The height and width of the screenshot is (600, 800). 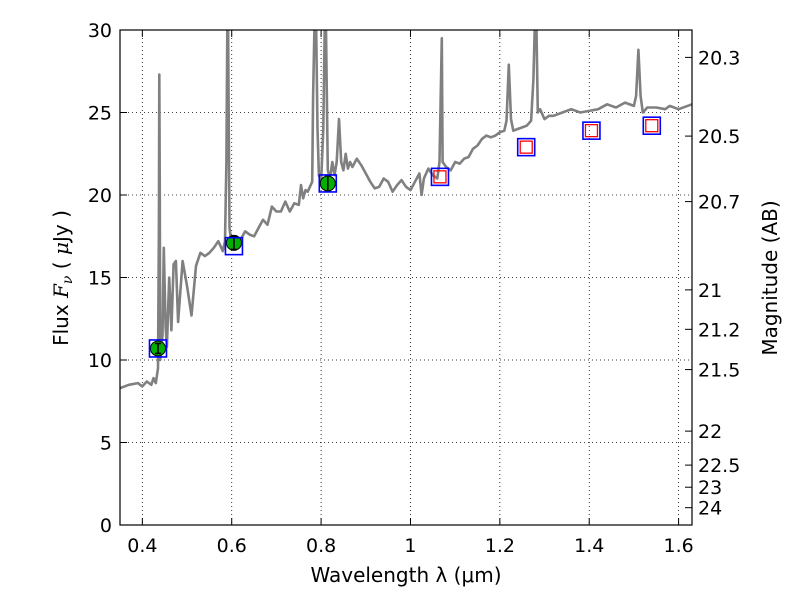 What do you see at coordinates (678, 546) in the screenshot?
I see `x-tick-label: 1.6` at bounding box center [678, 546].